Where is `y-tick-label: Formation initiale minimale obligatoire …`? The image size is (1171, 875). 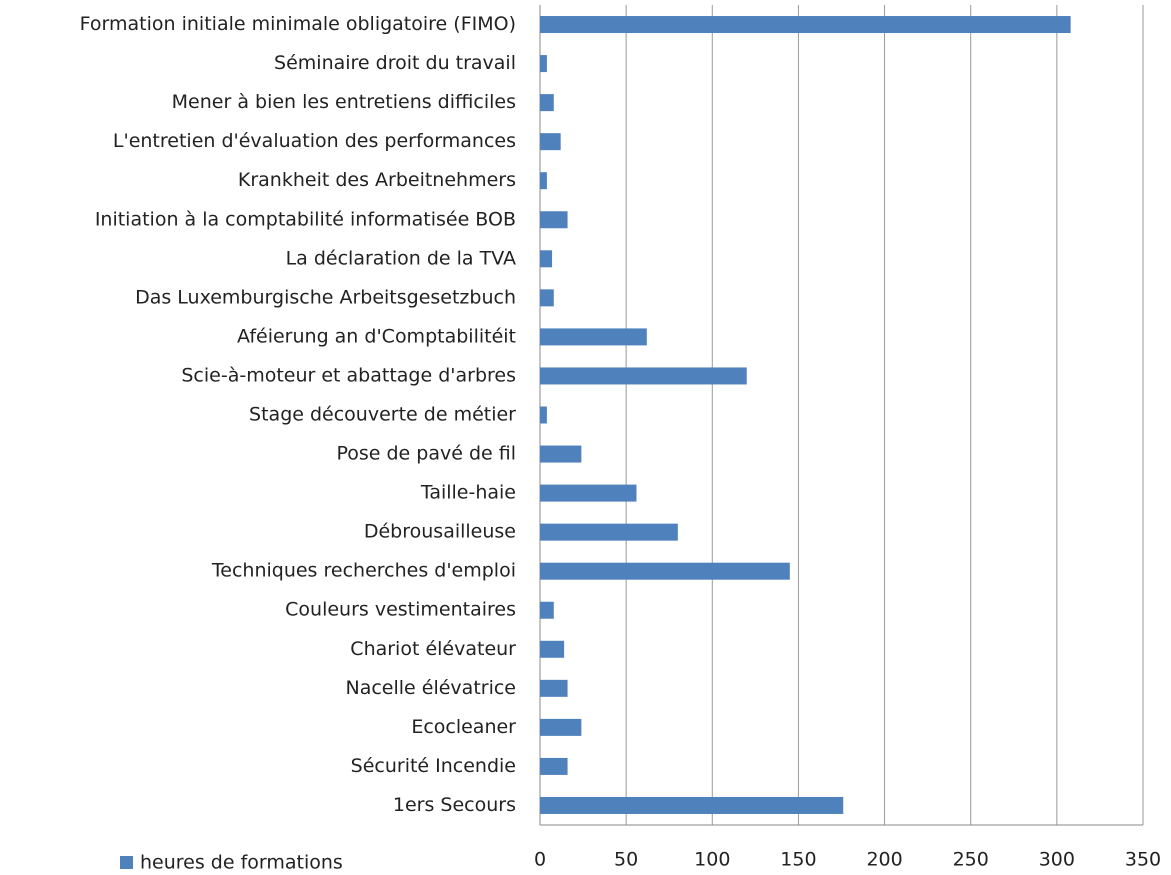
y-tick-label: Formation initiale minimale obligatoire … is located at coordinates (298, 24).